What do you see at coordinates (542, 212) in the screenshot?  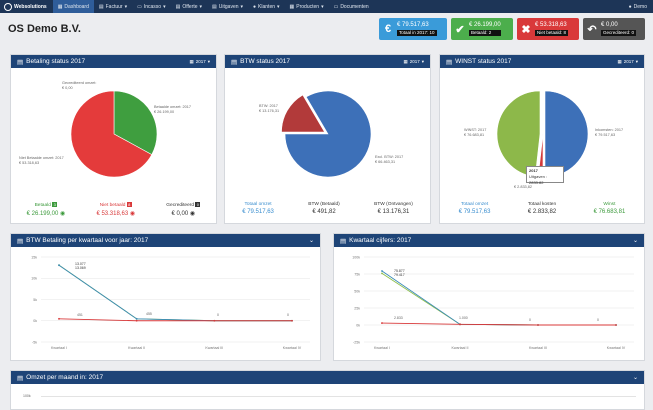 I see `stat-value: € 2.833,82` at bounding box center [542, 212].